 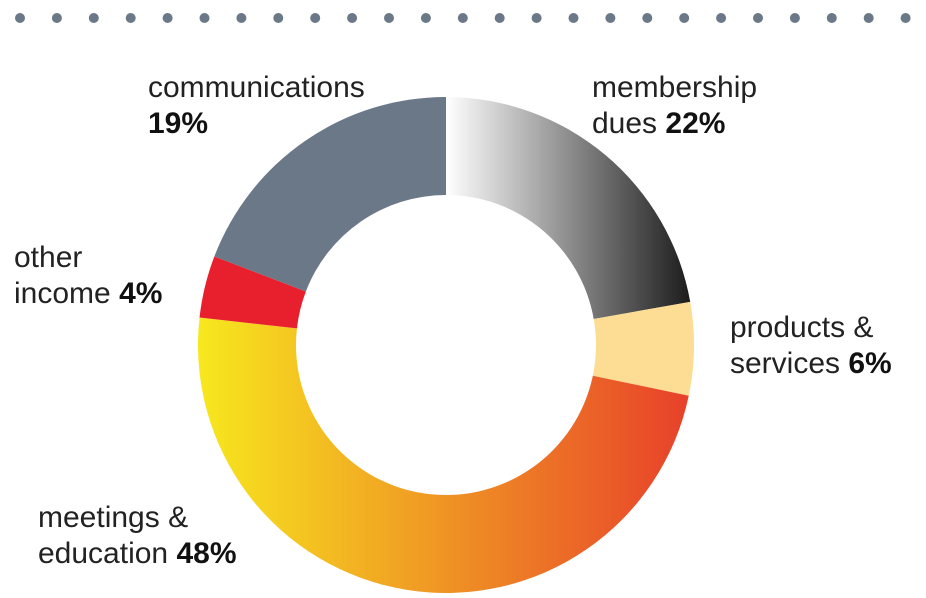 I want to click on slice-label: membership dues 22%, so click(x=692, y=106).